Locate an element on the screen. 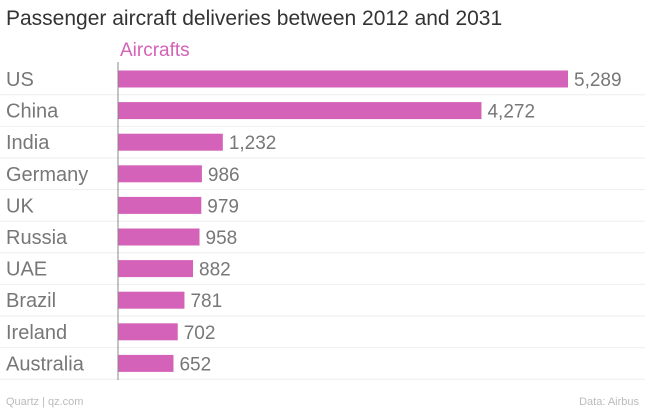  category-label: Ireland is located at coordinates (36, 333).